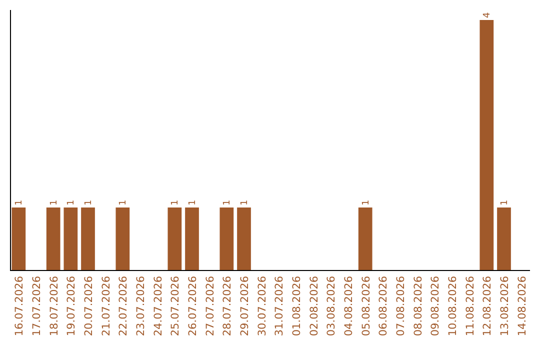 This screenshot has height=340, width=540. Describe the element at coordinates (106, 306) in the screenshot. I see `x-tick-label: 21.07.2026` at that location.